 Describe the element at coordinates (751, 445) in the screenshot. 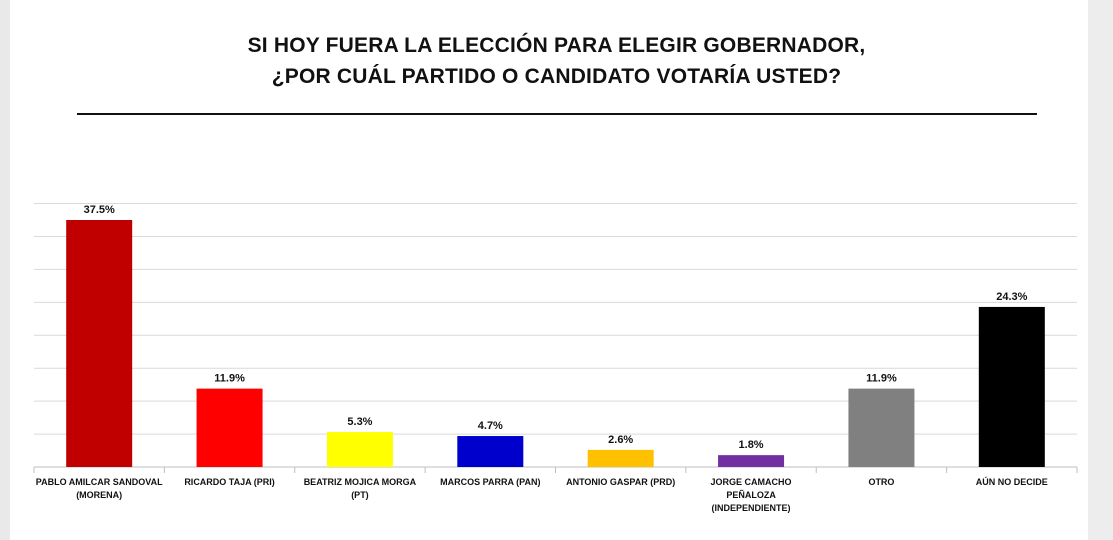

I see `data-label: 1.8%` at that location.